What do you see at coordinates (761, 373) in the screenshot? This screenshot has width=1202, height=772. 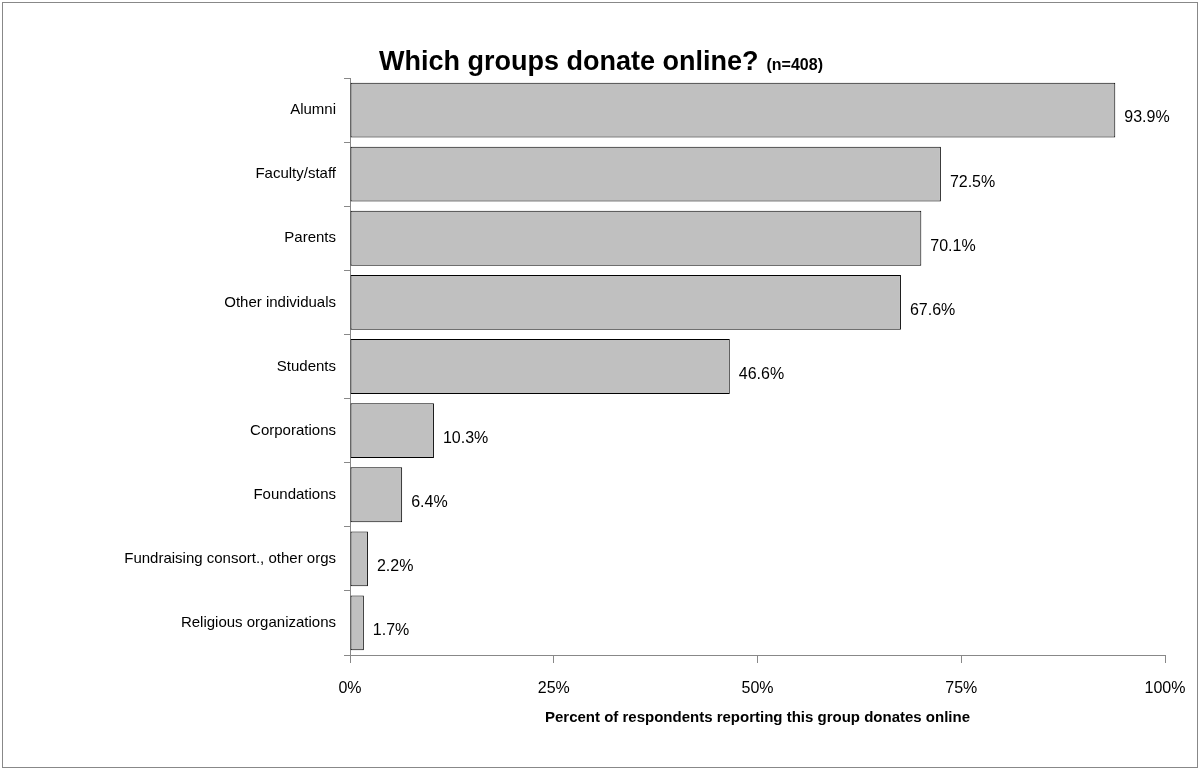 I see `data-label: 46.6%` at bounding box center [761, 373].